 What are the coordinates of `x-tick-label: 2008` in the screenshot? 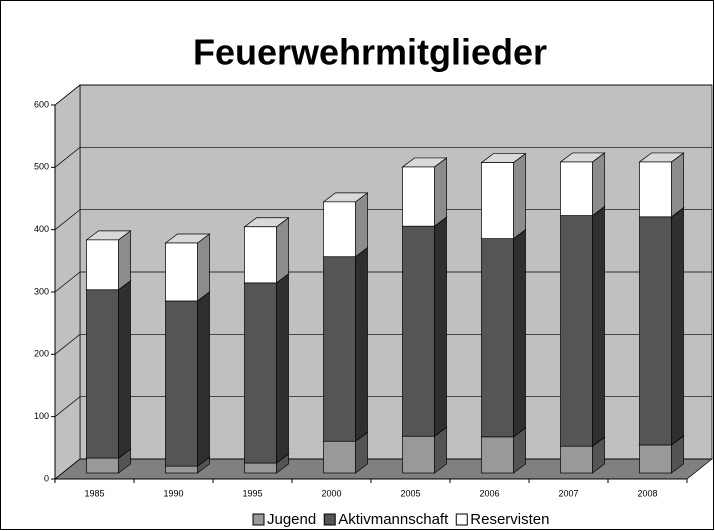 It's located at (647, 493).